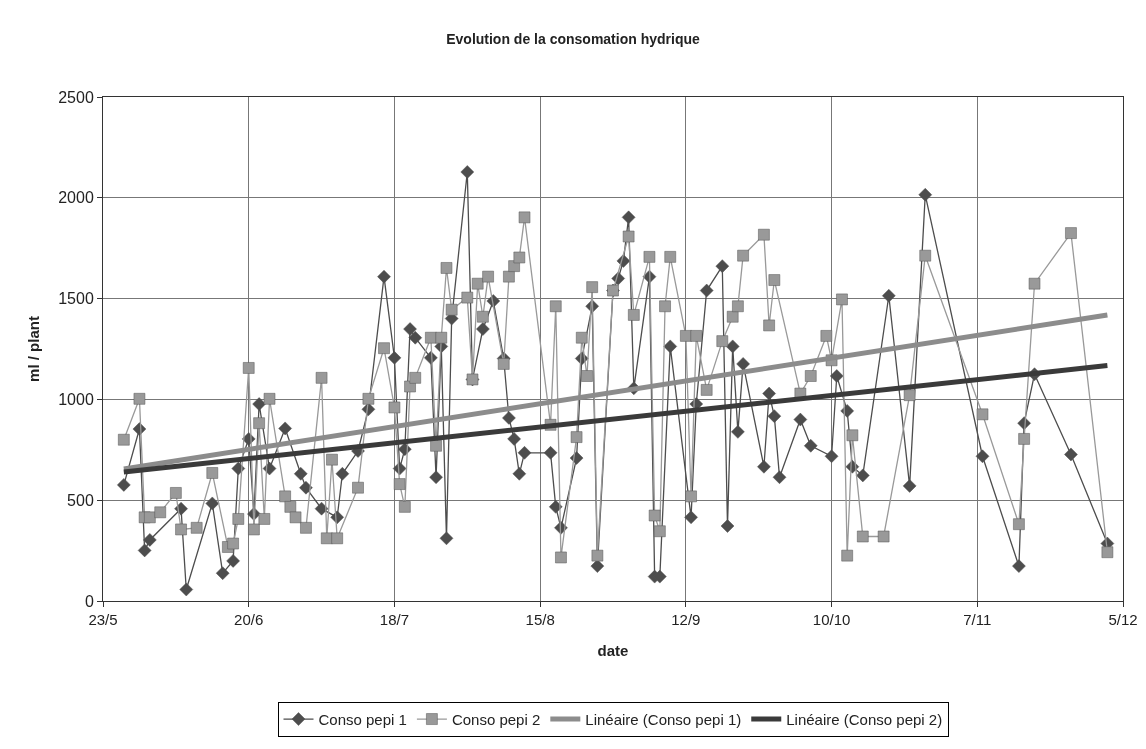 The image size is (1146, 749). Describe the element at coordinates (76, 299) in the screenshot. I see `y-tick-label: 1500` at that location.